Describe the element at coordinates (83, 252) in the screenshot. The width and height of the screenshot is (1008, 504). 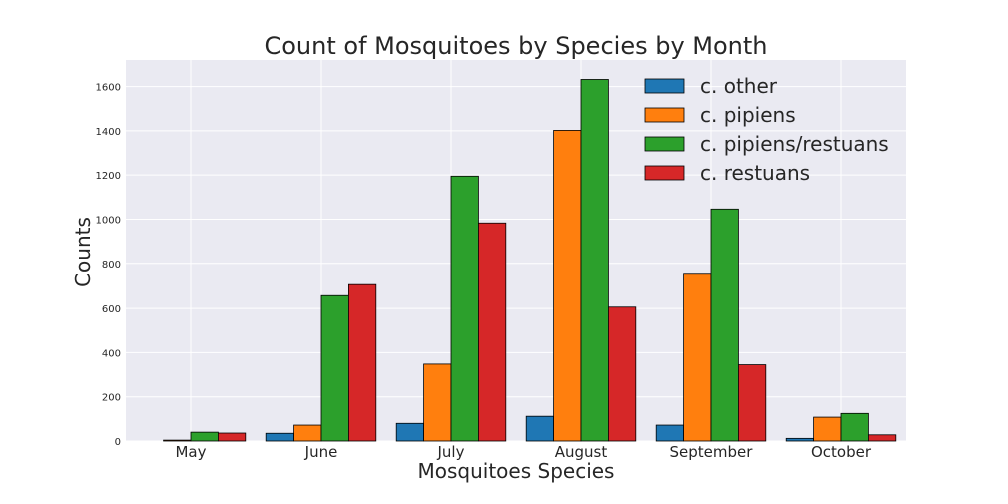
I see `y-axis-label: Counts` at that location.